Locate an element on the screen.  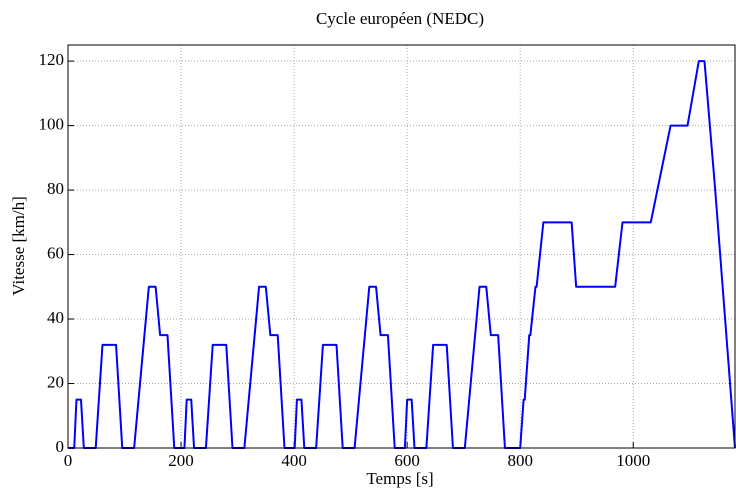
y-tick-label: 80 is located at coordinates (55, 188).